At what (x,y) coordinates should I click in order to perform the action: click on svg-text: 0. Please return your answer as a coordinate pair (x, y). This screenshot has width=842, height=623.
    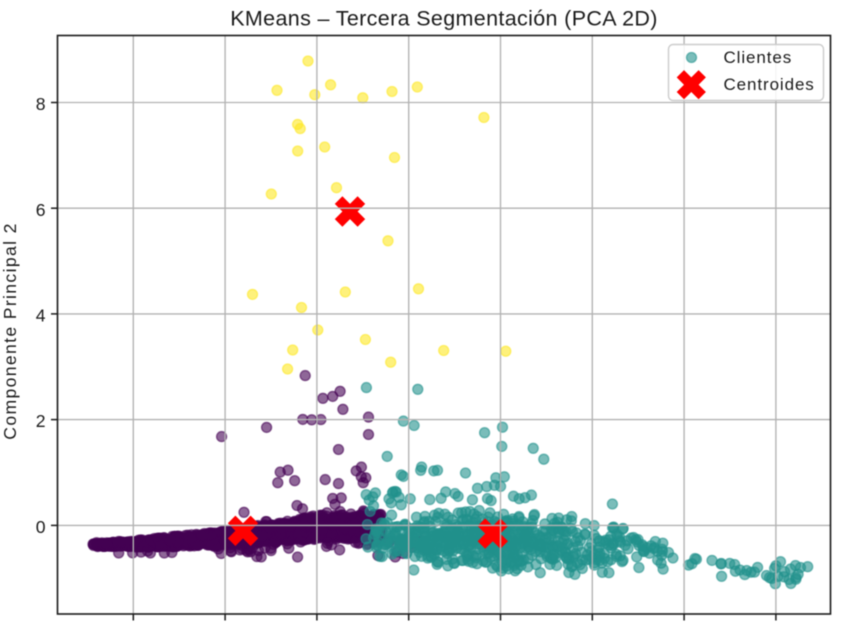
    Looking at the image, I should click on (41, 527).